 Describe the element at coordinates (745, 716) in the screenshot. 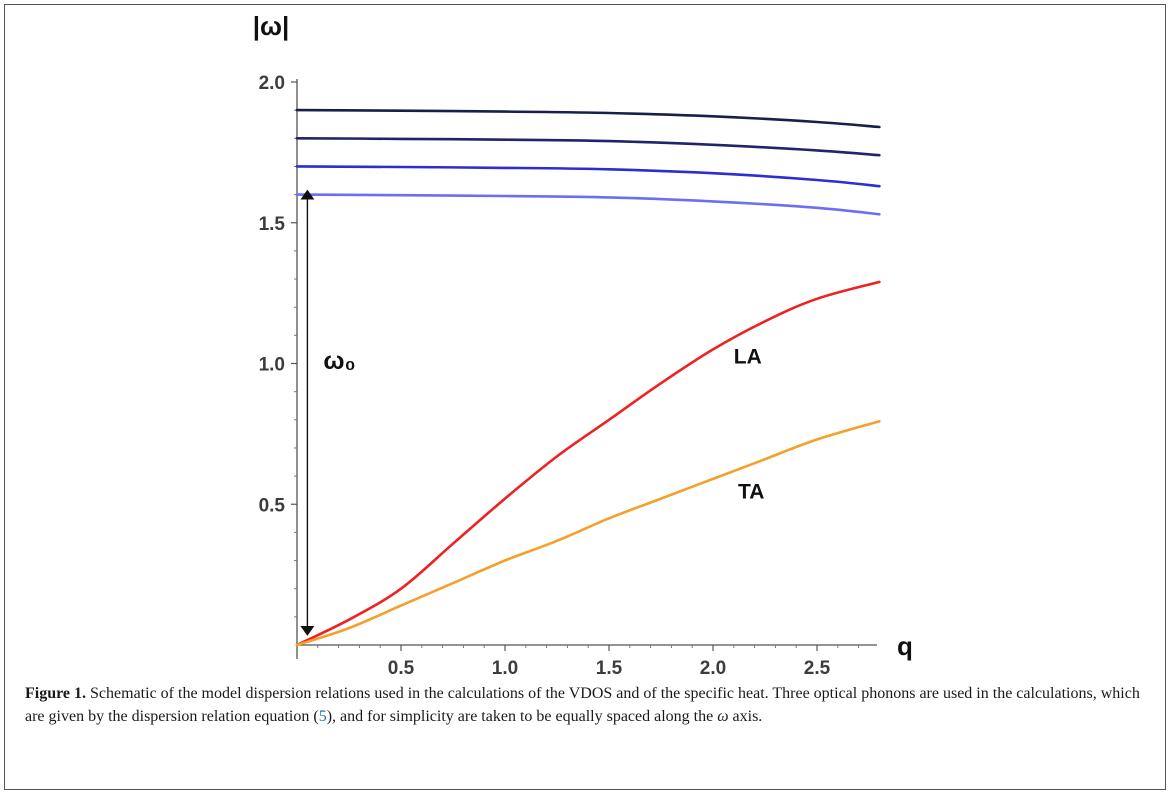

I see `caption-text-3: axis.` at that location.